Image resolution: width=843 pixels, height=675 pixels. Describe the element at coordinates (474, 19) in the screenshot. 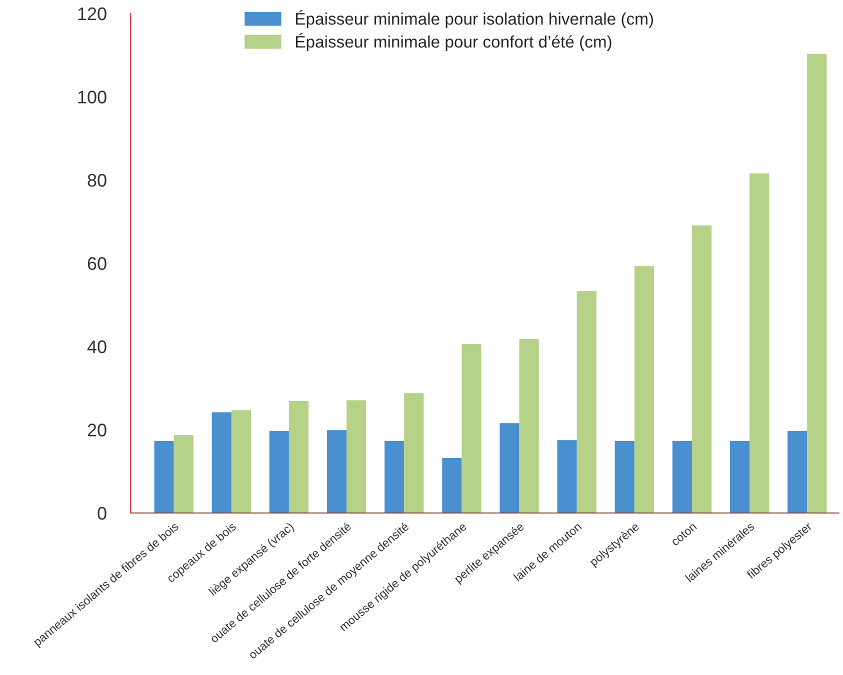

I see `legend-label: Épaisseur minimale pour isolation hivernale (cm)` at that location.